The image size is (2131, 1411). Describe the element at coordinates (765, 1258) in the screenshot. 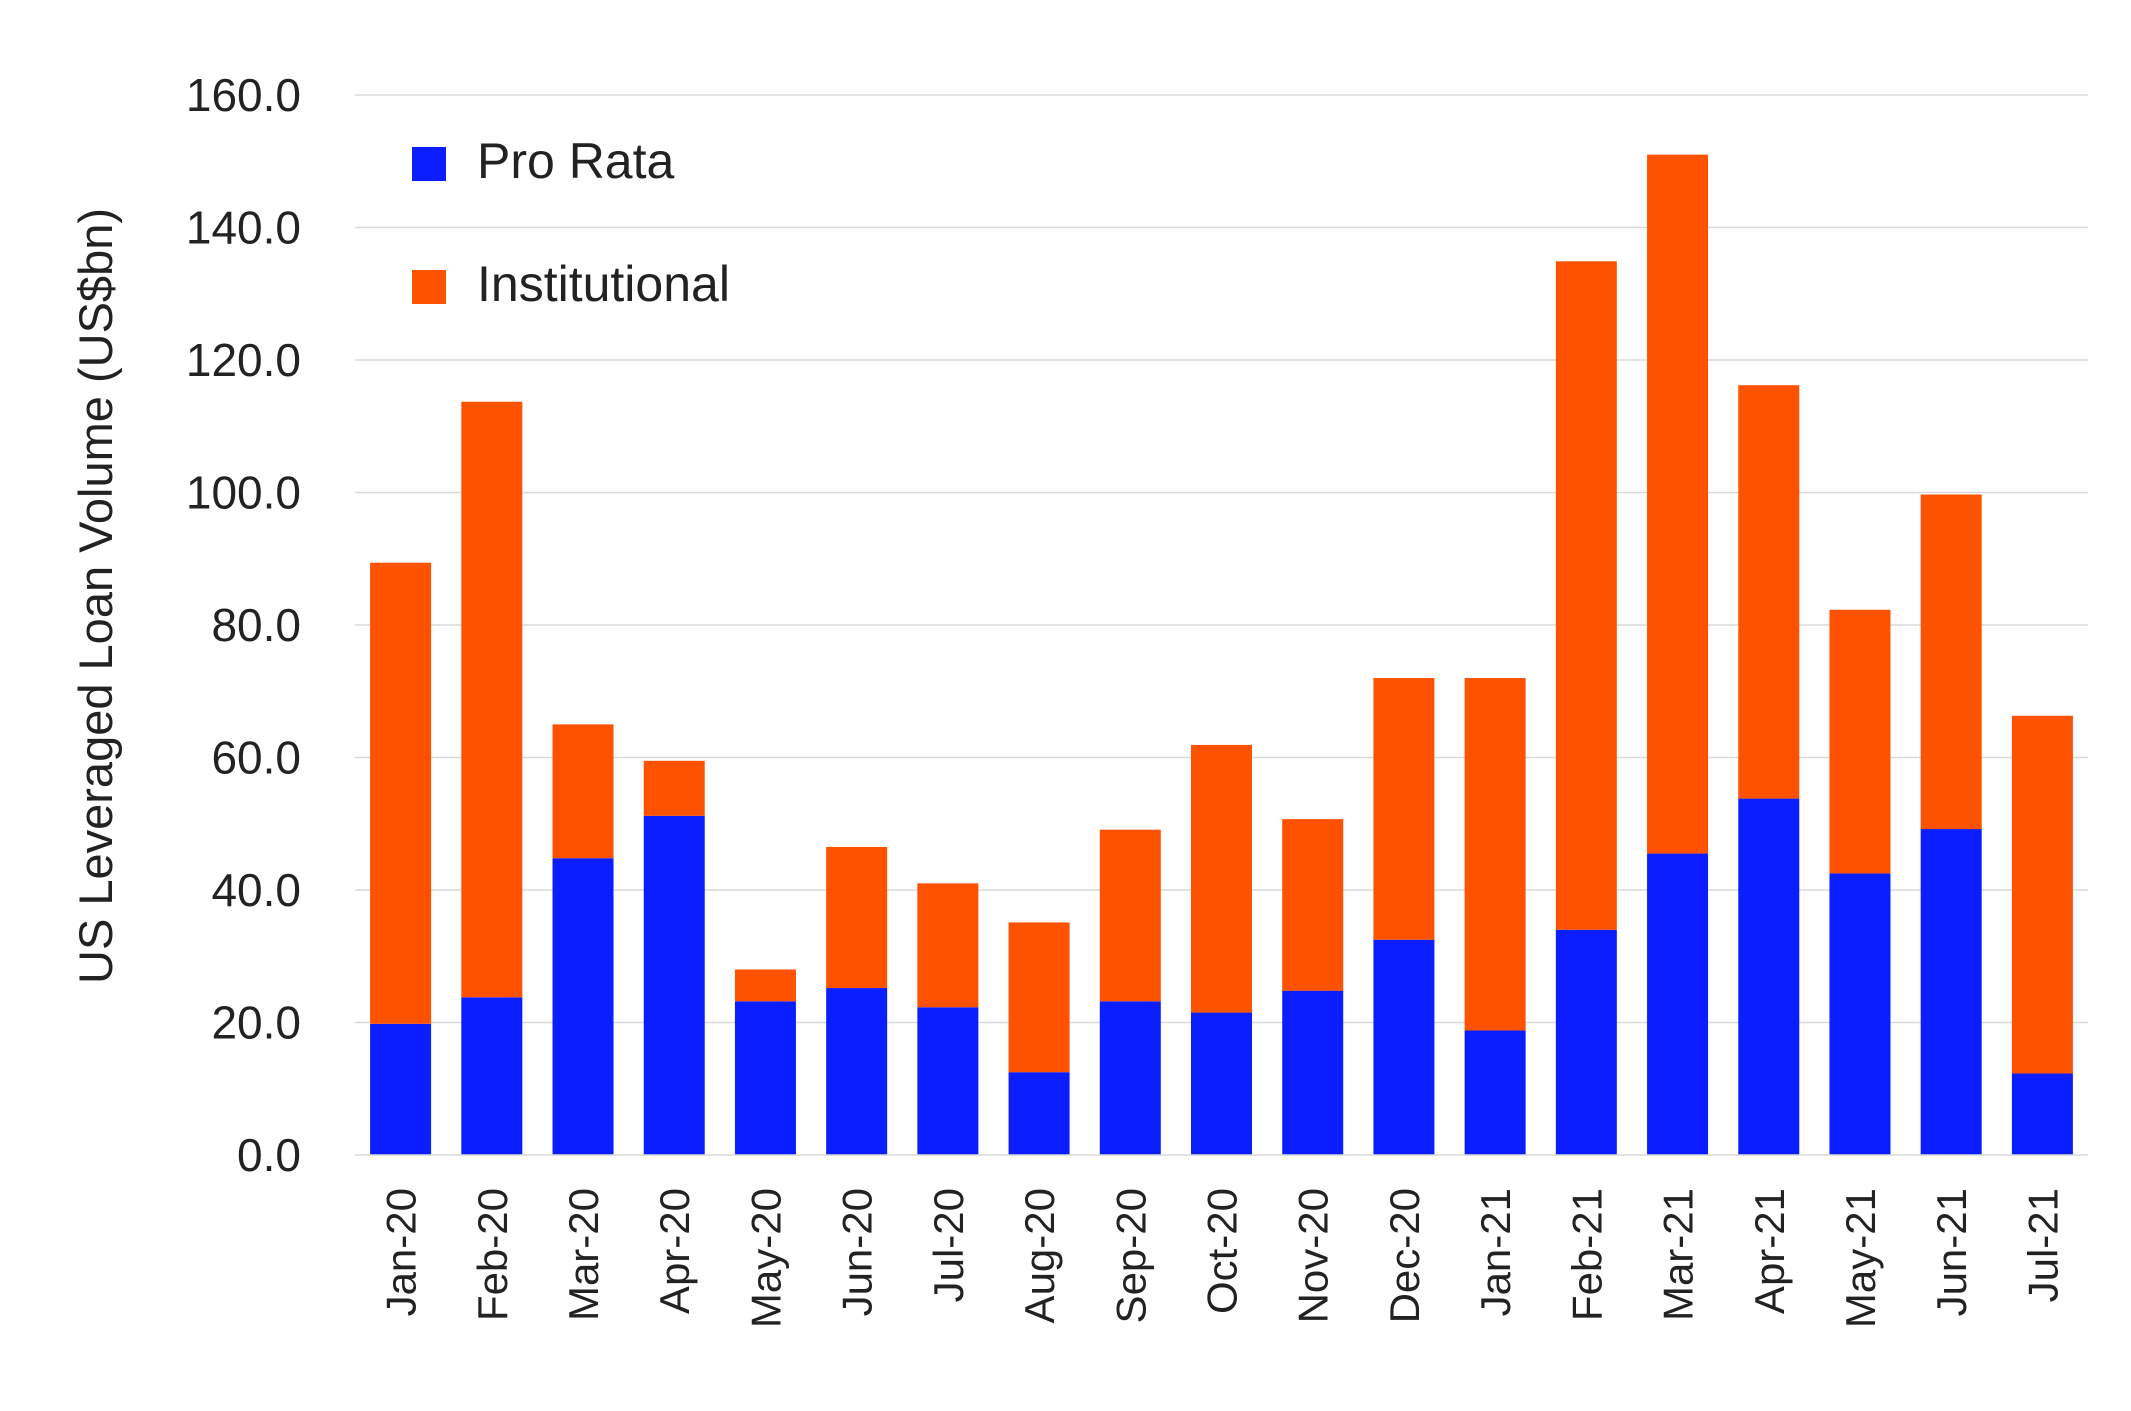

I see `x-tick-label: May-20` at that location.